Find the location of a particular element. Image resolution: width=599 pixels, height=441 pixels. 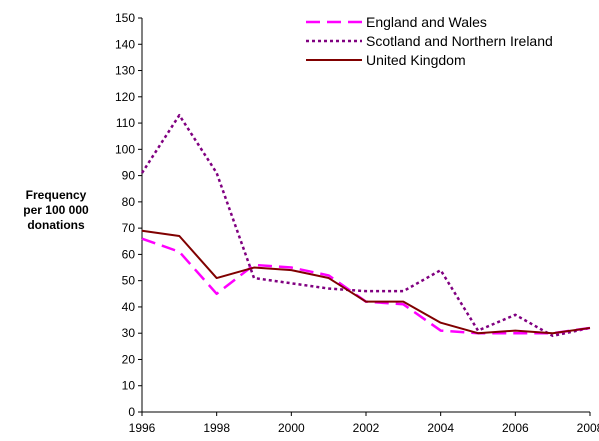

y-tick-label: 100 is located at coordinates (125, 149).